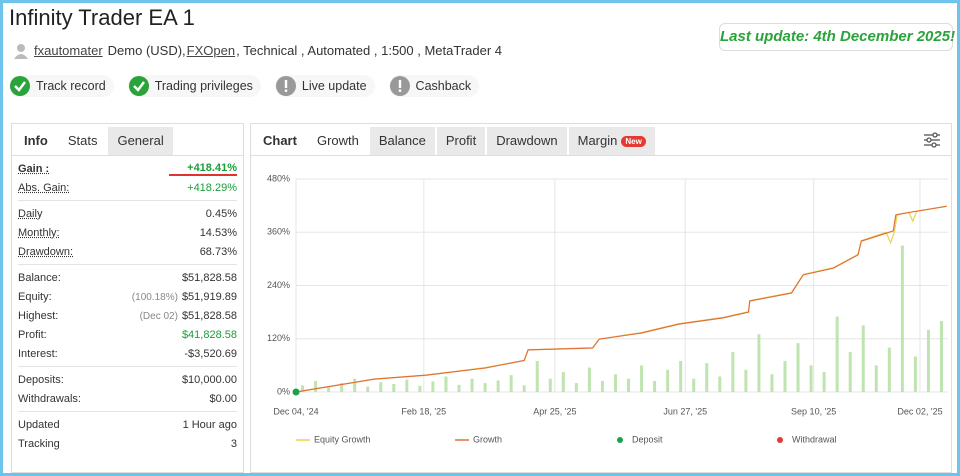 This screenshot has height=476, width=960. Describe the element at coordinates (209, 296) in the screenshot. I see `row-value: $51,919.89` at that location.